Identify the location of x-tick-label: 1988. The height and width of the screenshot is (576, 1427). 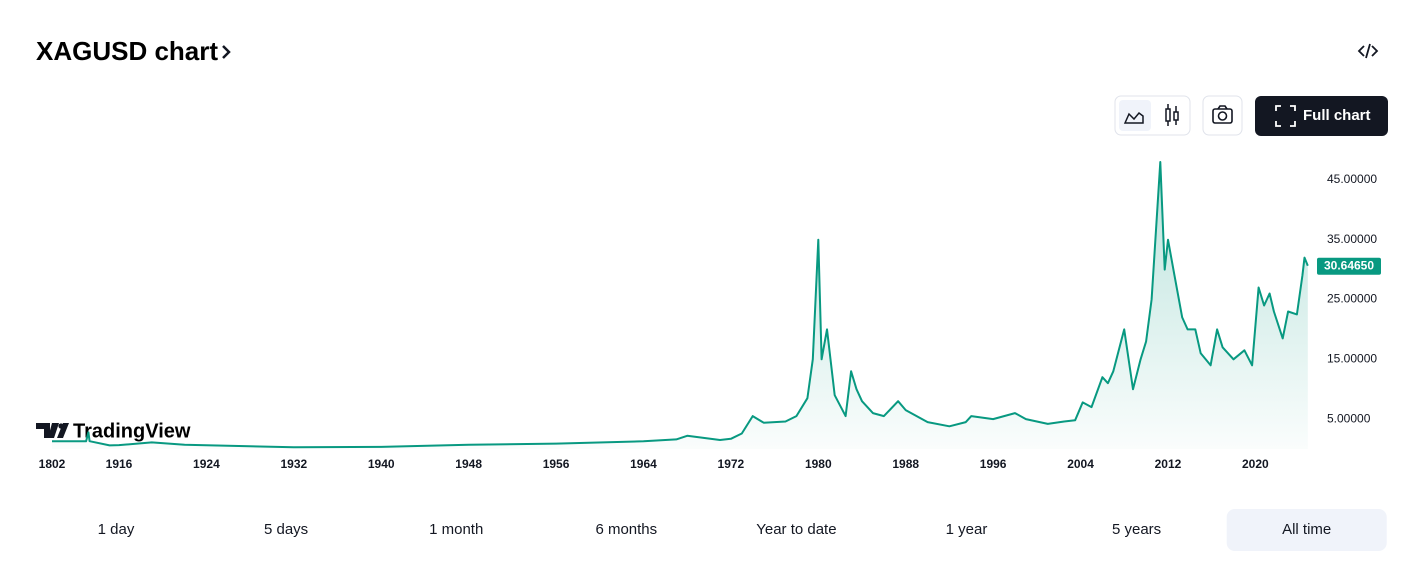
(905, 464).